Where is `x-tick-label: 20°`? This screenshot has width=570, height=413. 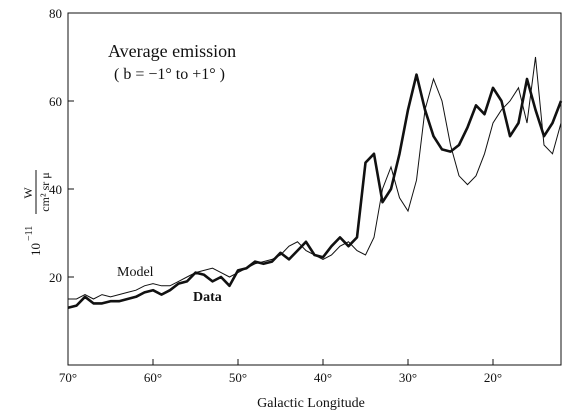
x-tick-label: 20° is located at coordinates (493, 377).